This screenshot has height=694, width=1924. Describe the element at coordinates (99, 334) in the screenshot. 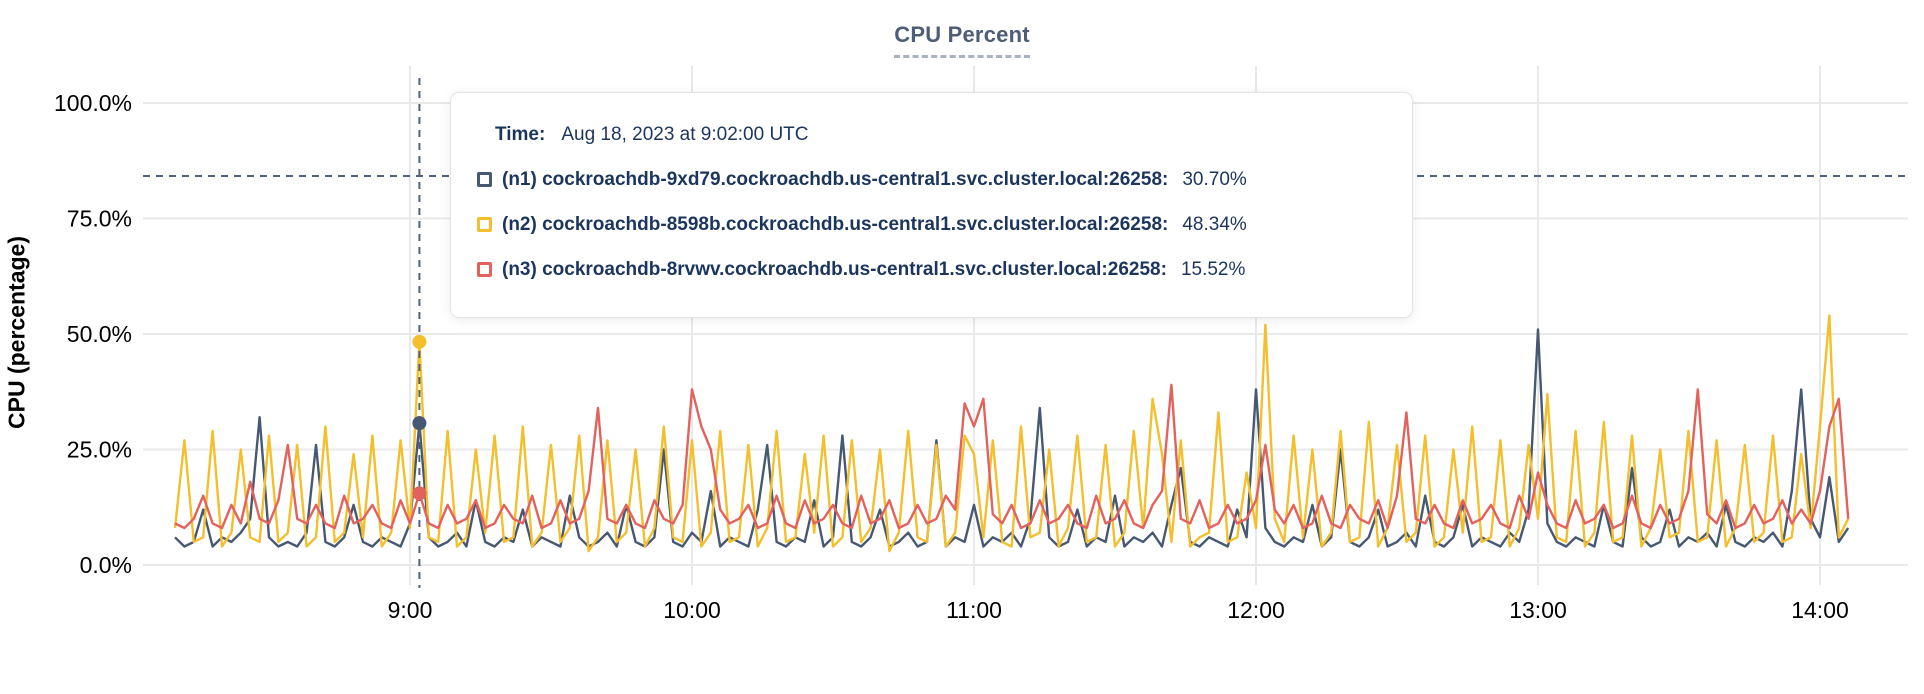

I see `y-tick-label: 50.0%` at that location.